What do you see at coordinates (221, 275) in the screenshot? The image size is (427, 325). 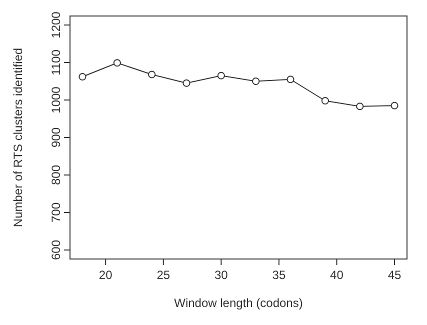 I see `x-tick-label: 30` at bounding box center [221, 275].